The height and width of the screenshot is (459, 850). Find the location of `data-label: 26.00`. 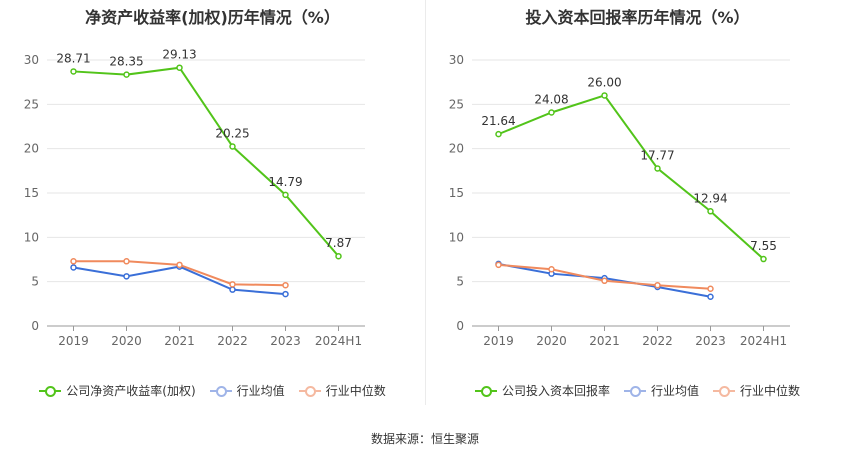

data-label: 26.00 is located at coordinates (604, 82).